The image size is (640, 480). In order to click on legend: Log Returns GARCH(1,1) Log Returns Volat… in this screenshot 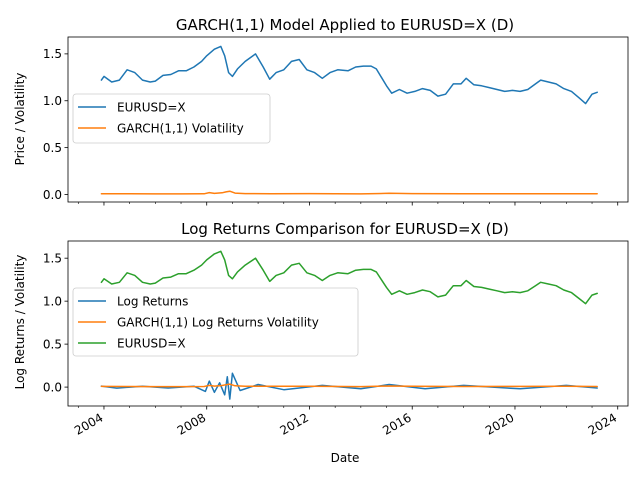, I will do `click(215, 322)`.